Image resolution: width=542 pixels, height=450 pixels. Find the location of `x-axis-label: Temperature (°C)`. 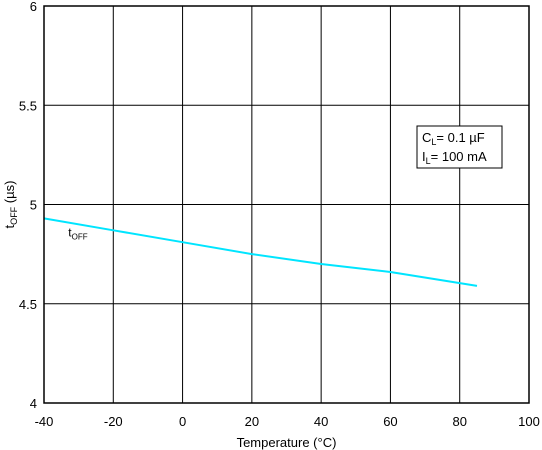

x-axis-label: Temperature (°C) is located at coordinates (287, 442).